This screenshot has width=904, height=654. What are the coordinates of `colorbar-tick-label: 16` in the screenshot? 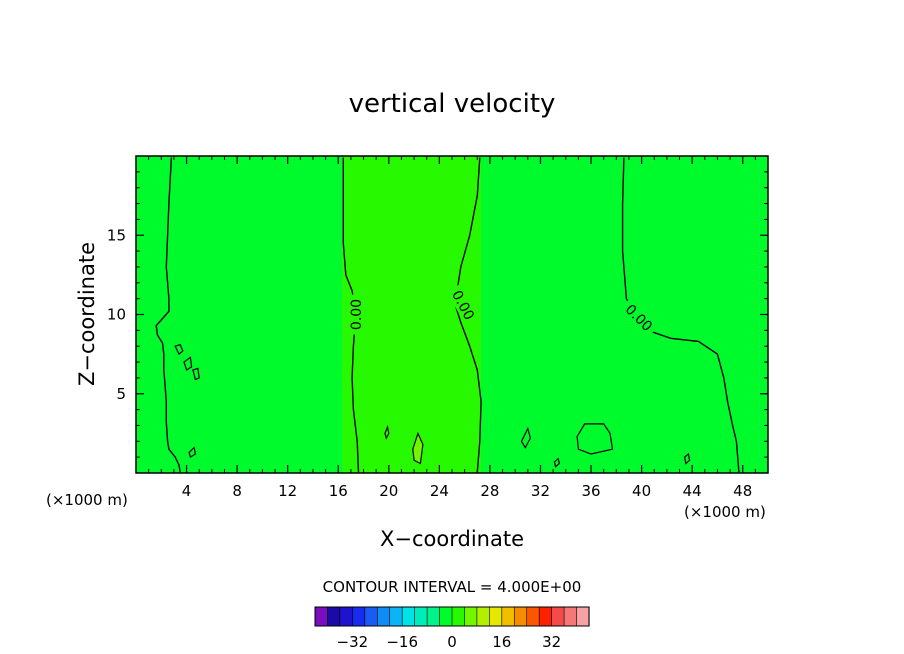 It's located at (501, 642).